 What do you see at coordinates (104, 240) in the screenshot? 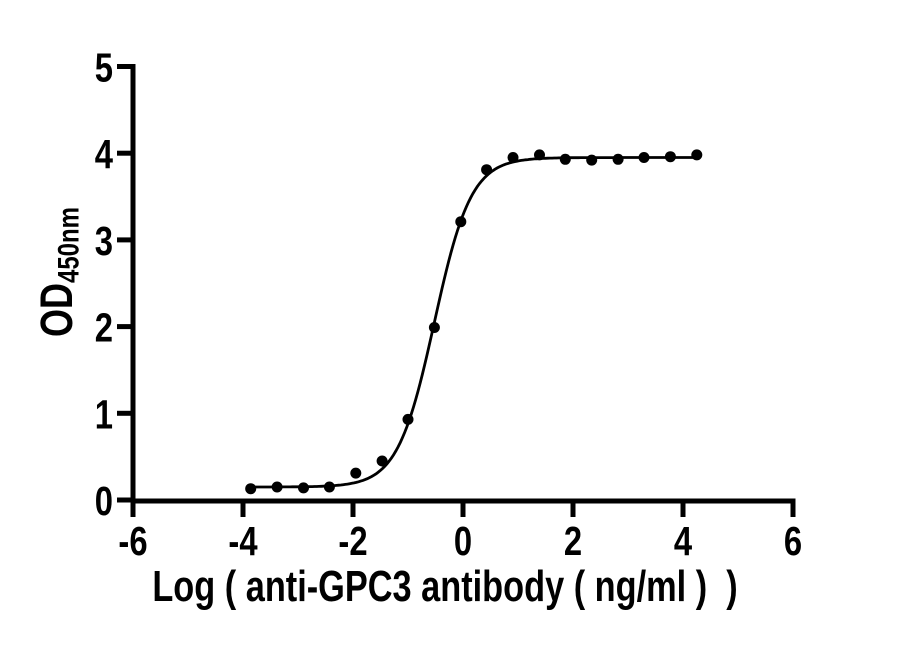
I see `y-tick-label: 3` at bounding box center [104, 240].